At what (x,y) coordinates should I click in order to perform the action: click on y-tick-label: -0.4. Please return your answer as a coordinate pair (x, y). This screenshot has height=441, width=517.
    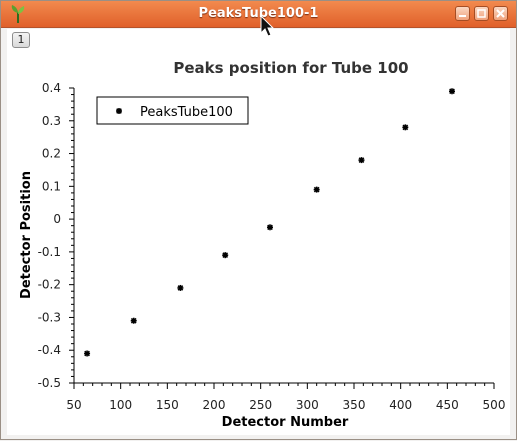
    Looking at the image, I should click on (49, 350).